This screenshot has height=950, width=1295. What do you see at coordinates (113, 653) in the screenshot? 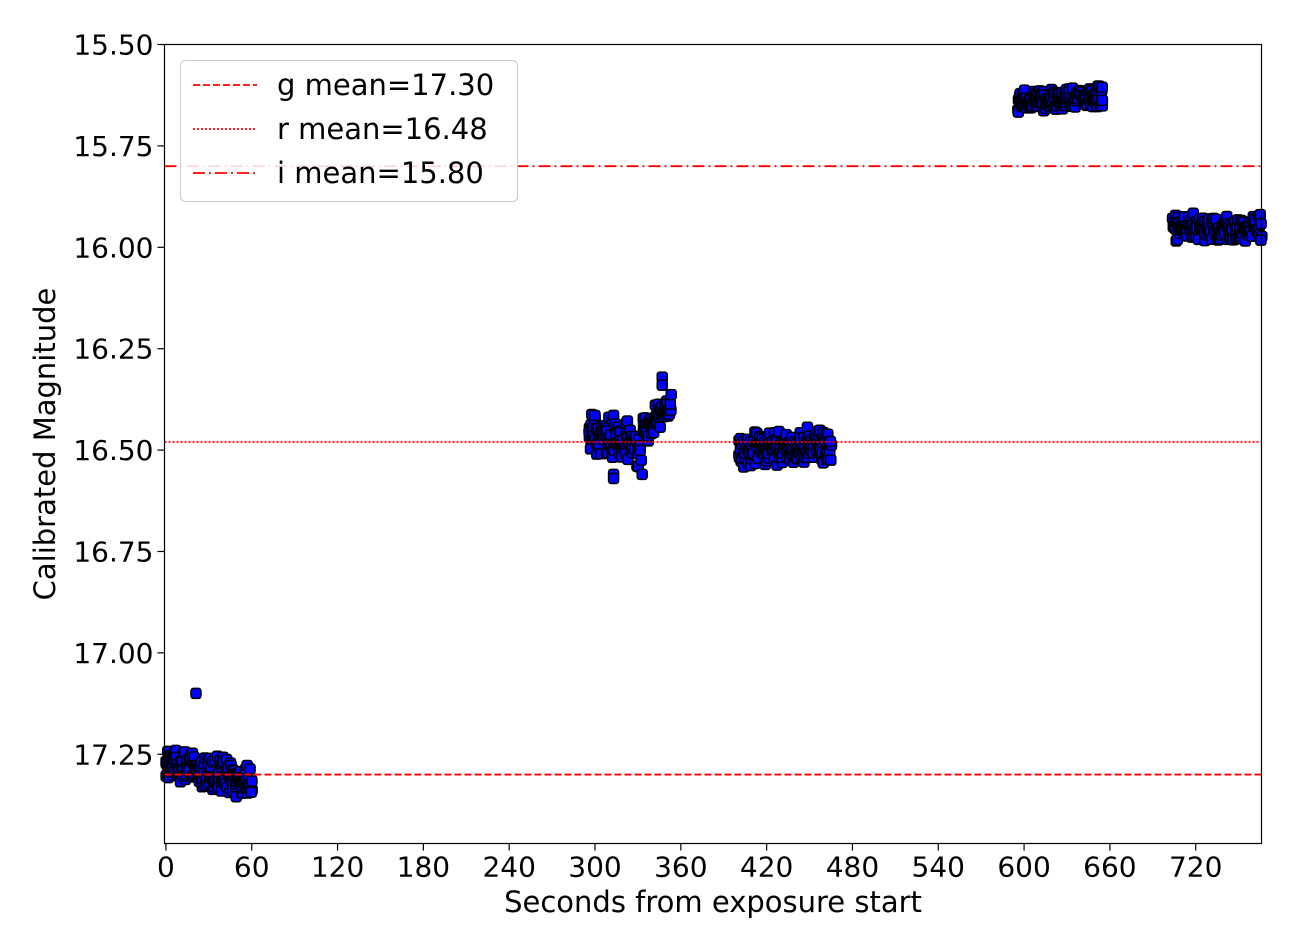
I see `y-tick-label-6: 17.00` at bounding box center [113, 653].